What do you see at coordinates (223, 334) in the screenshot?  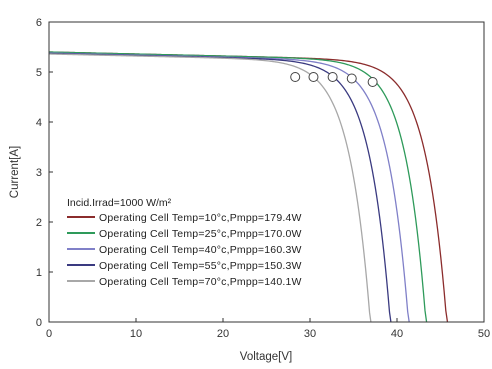 I see `x-tick-label: 20` at bounding box center [223, 334].